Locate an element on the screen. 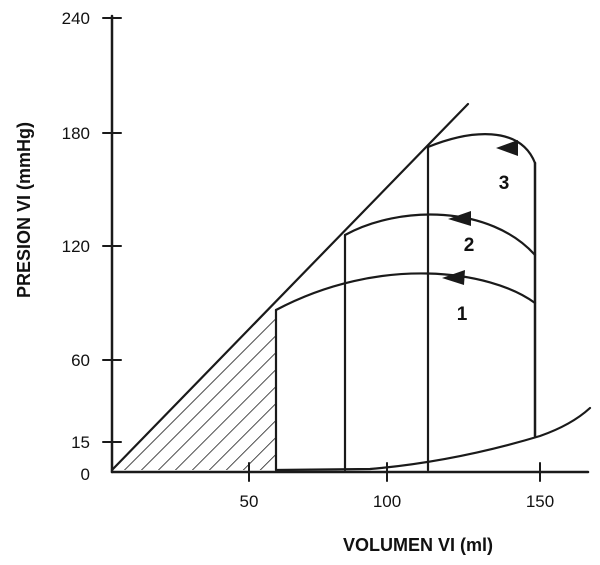  x-tick-label-100: 100 is located at coordinates (387, 501).